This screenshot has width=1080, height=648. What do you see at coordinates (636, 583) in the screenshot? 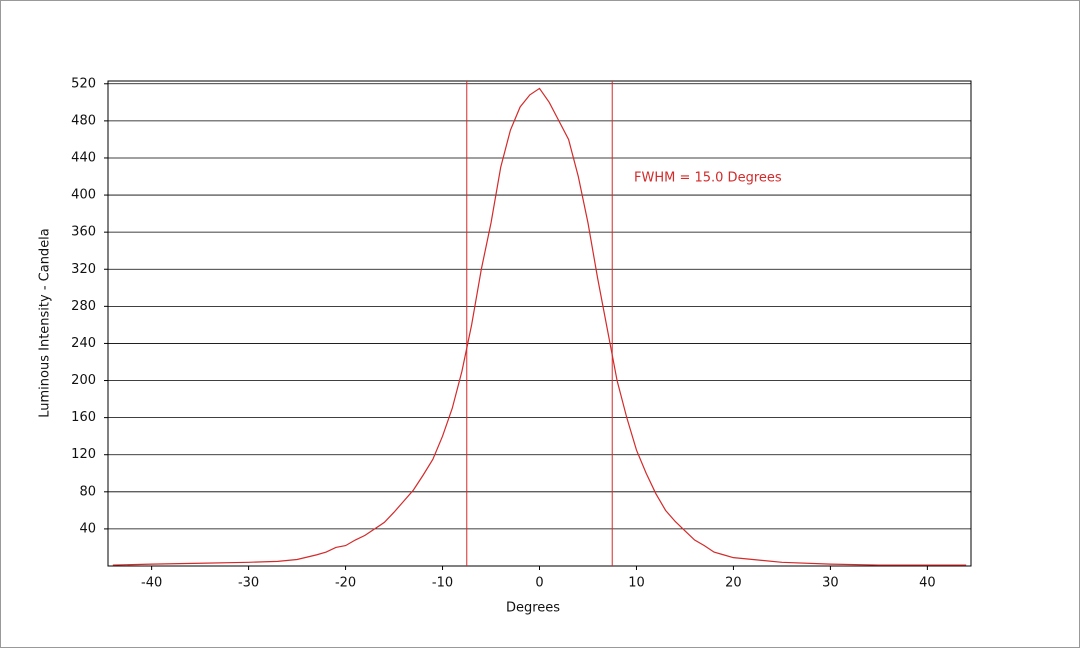
I see `x-tick-label: 10` at bounding box center [636, 583].